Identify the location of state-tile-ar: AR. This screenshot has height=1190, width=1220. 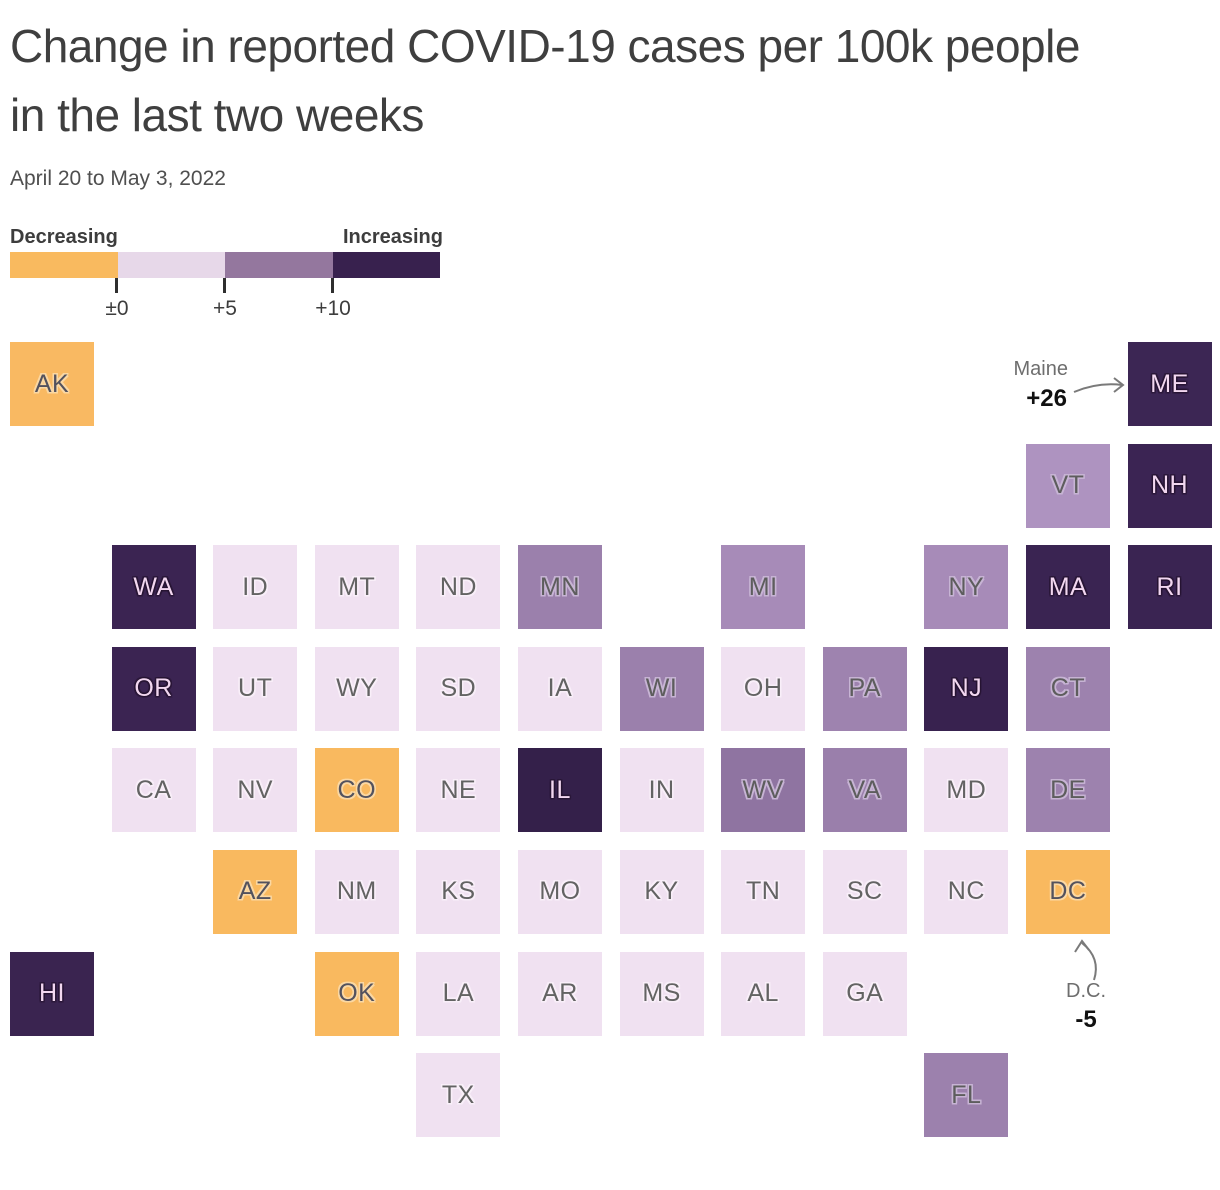
(559, 993).